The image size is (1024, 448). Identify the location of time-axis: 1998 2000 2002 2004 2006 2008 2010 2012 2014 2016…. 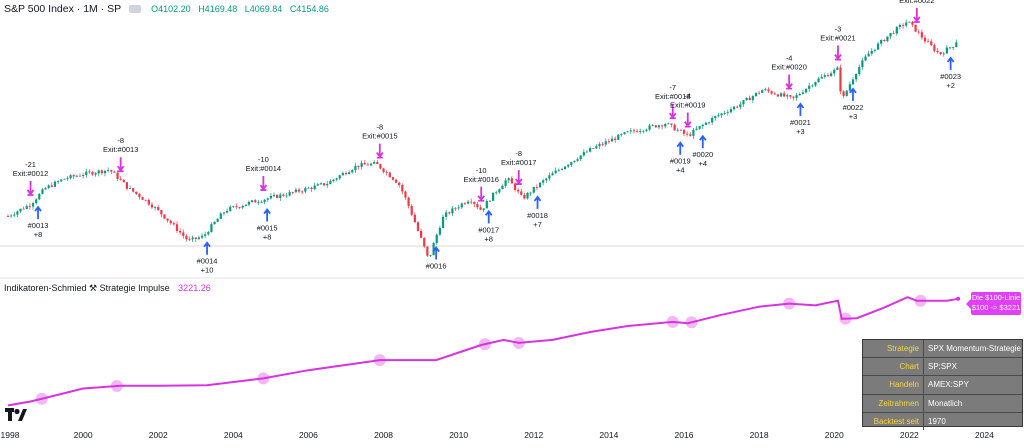
(512, 435).